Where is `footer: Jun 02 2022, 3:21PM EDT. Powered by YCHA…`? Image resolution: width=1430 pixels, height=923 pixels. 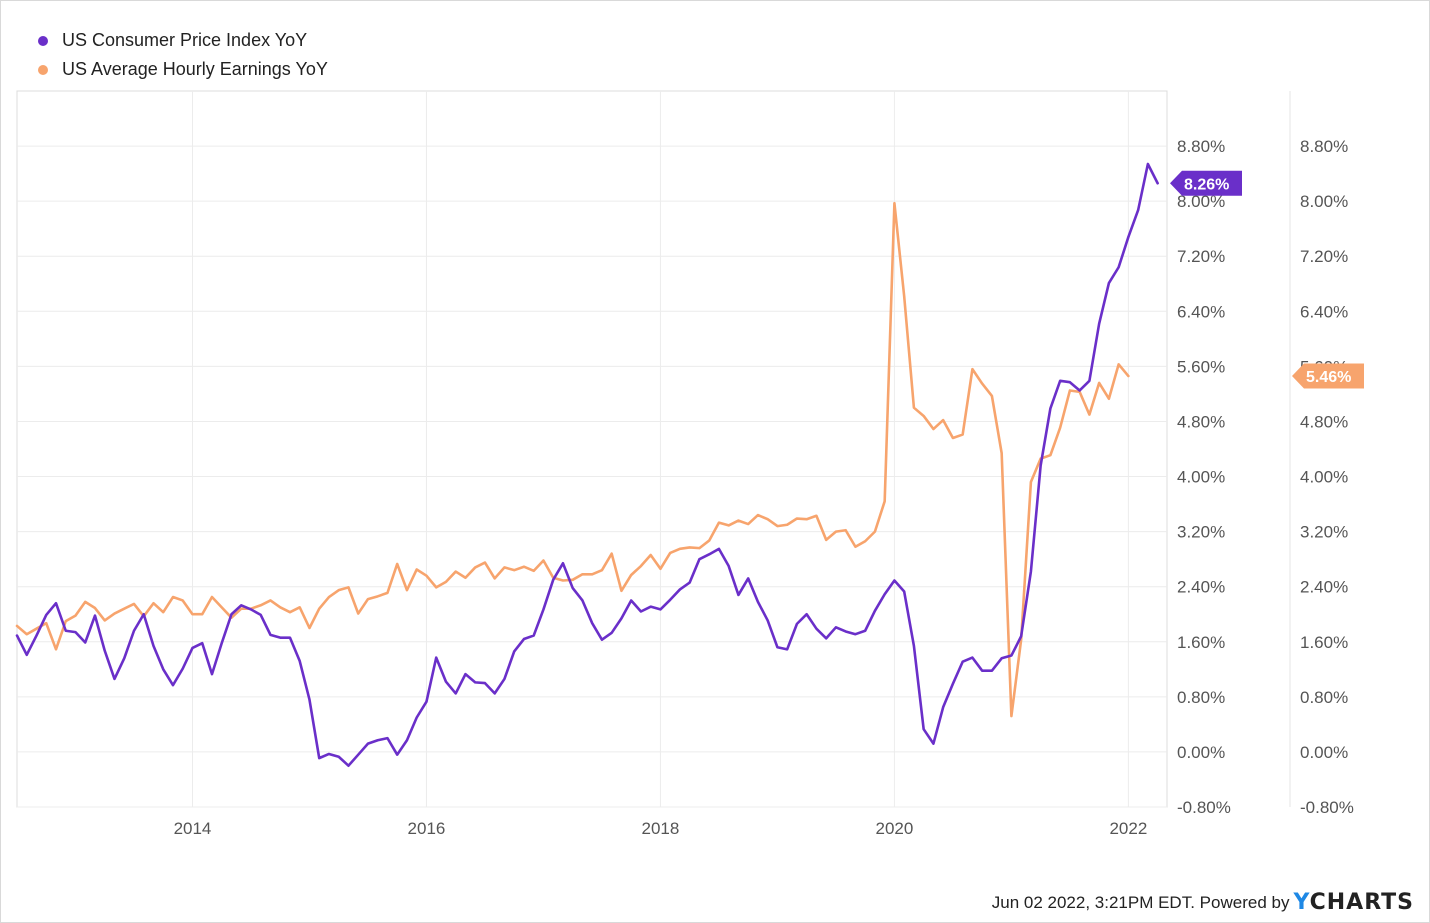 footer: Jun 02 2022, 3:21PM EDT. Powered by YCHA… is located at coordinates (1203, 902).